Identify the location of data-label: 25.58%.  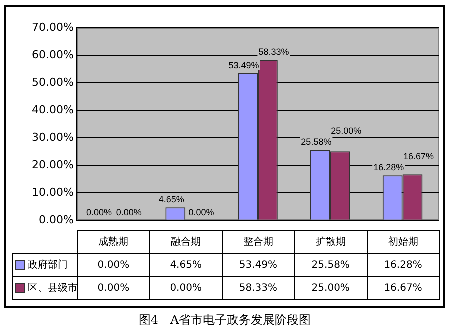
(331, 265).